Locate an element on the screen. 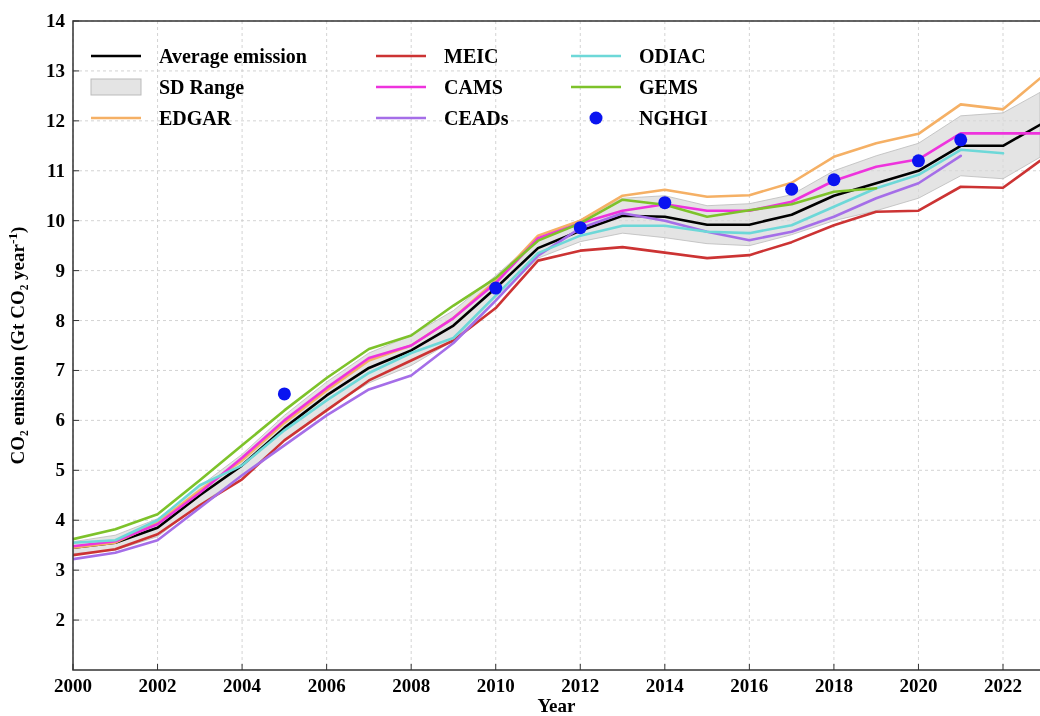 The height and width of the screenshot is (716, 1040). x-tick-label: 2022 is located at coordinates (1003, 685).